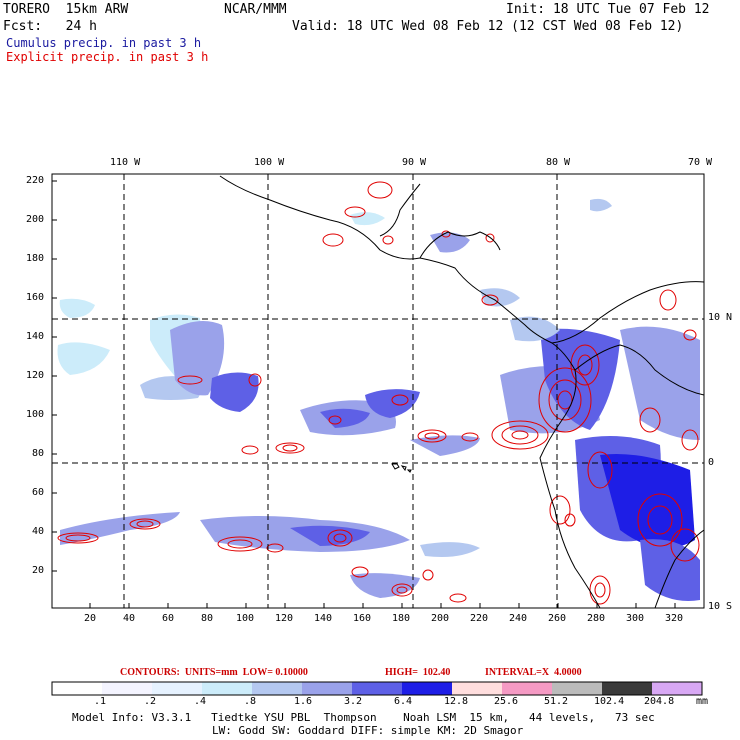  What do you see at coordinates (38, 492) in the screenshot?
I see `grid-y-label: 60` at bounding box center [38, 492].